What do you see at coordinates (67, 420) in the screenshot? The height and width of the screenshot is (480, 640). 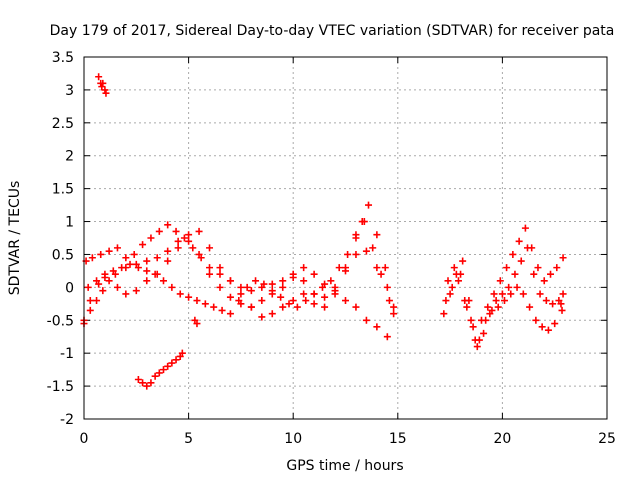 I see `y-tick-label: -2` at bounding box center [67, 420].